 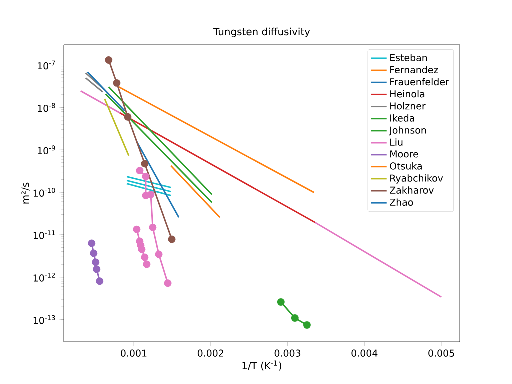 What do you see at coordinates (134, 353) in the screenshot?
I see `x-tick-label: 0.001` at bounding box center [134, 353].